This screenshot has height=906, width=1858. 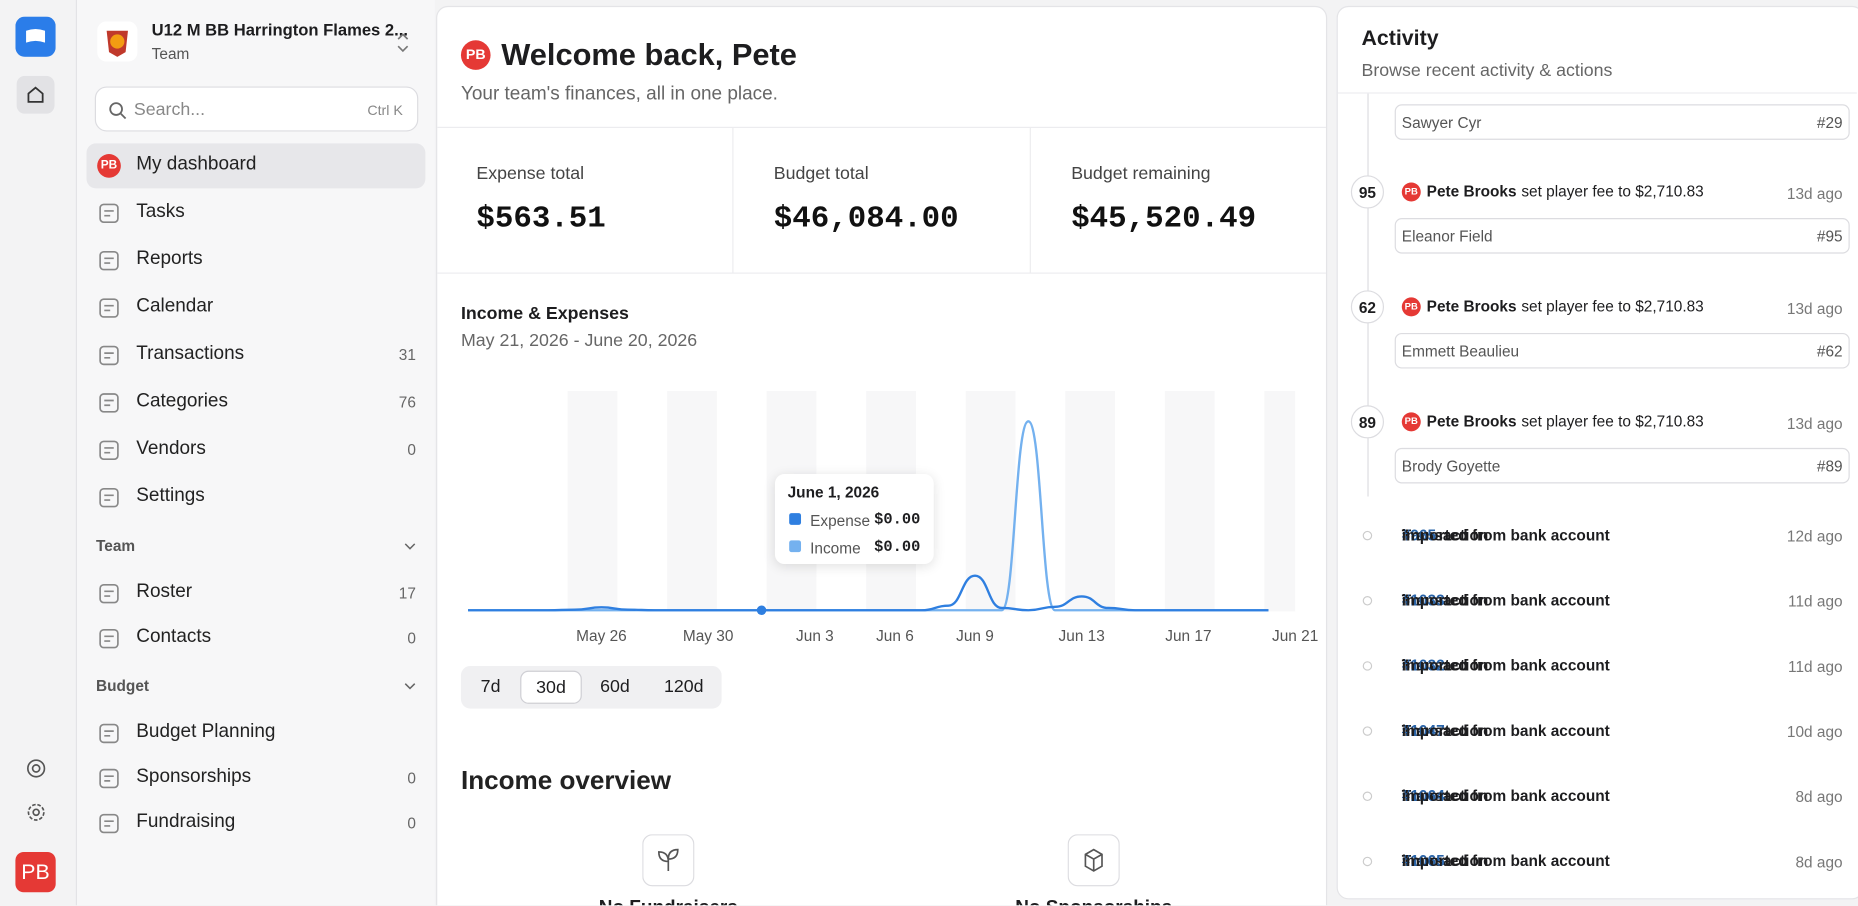 I want to click on user-avatar-small: PB, so click(x=475, y=55).